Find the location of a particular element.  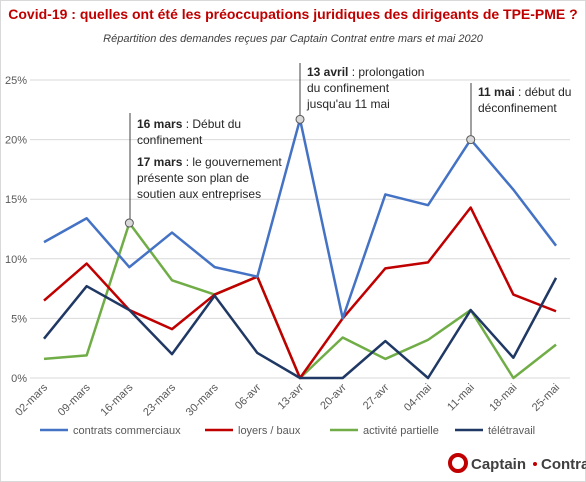

annotation-text: 11 mai : début du is located at coordinates (524, 92).